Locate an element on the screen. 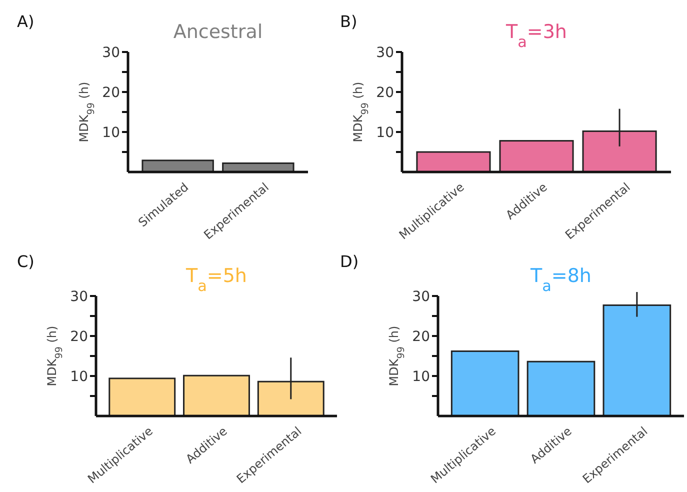 The image size is (687, 492). chart-title: T$_{a}$=3h is located at coordinates (536, 36).